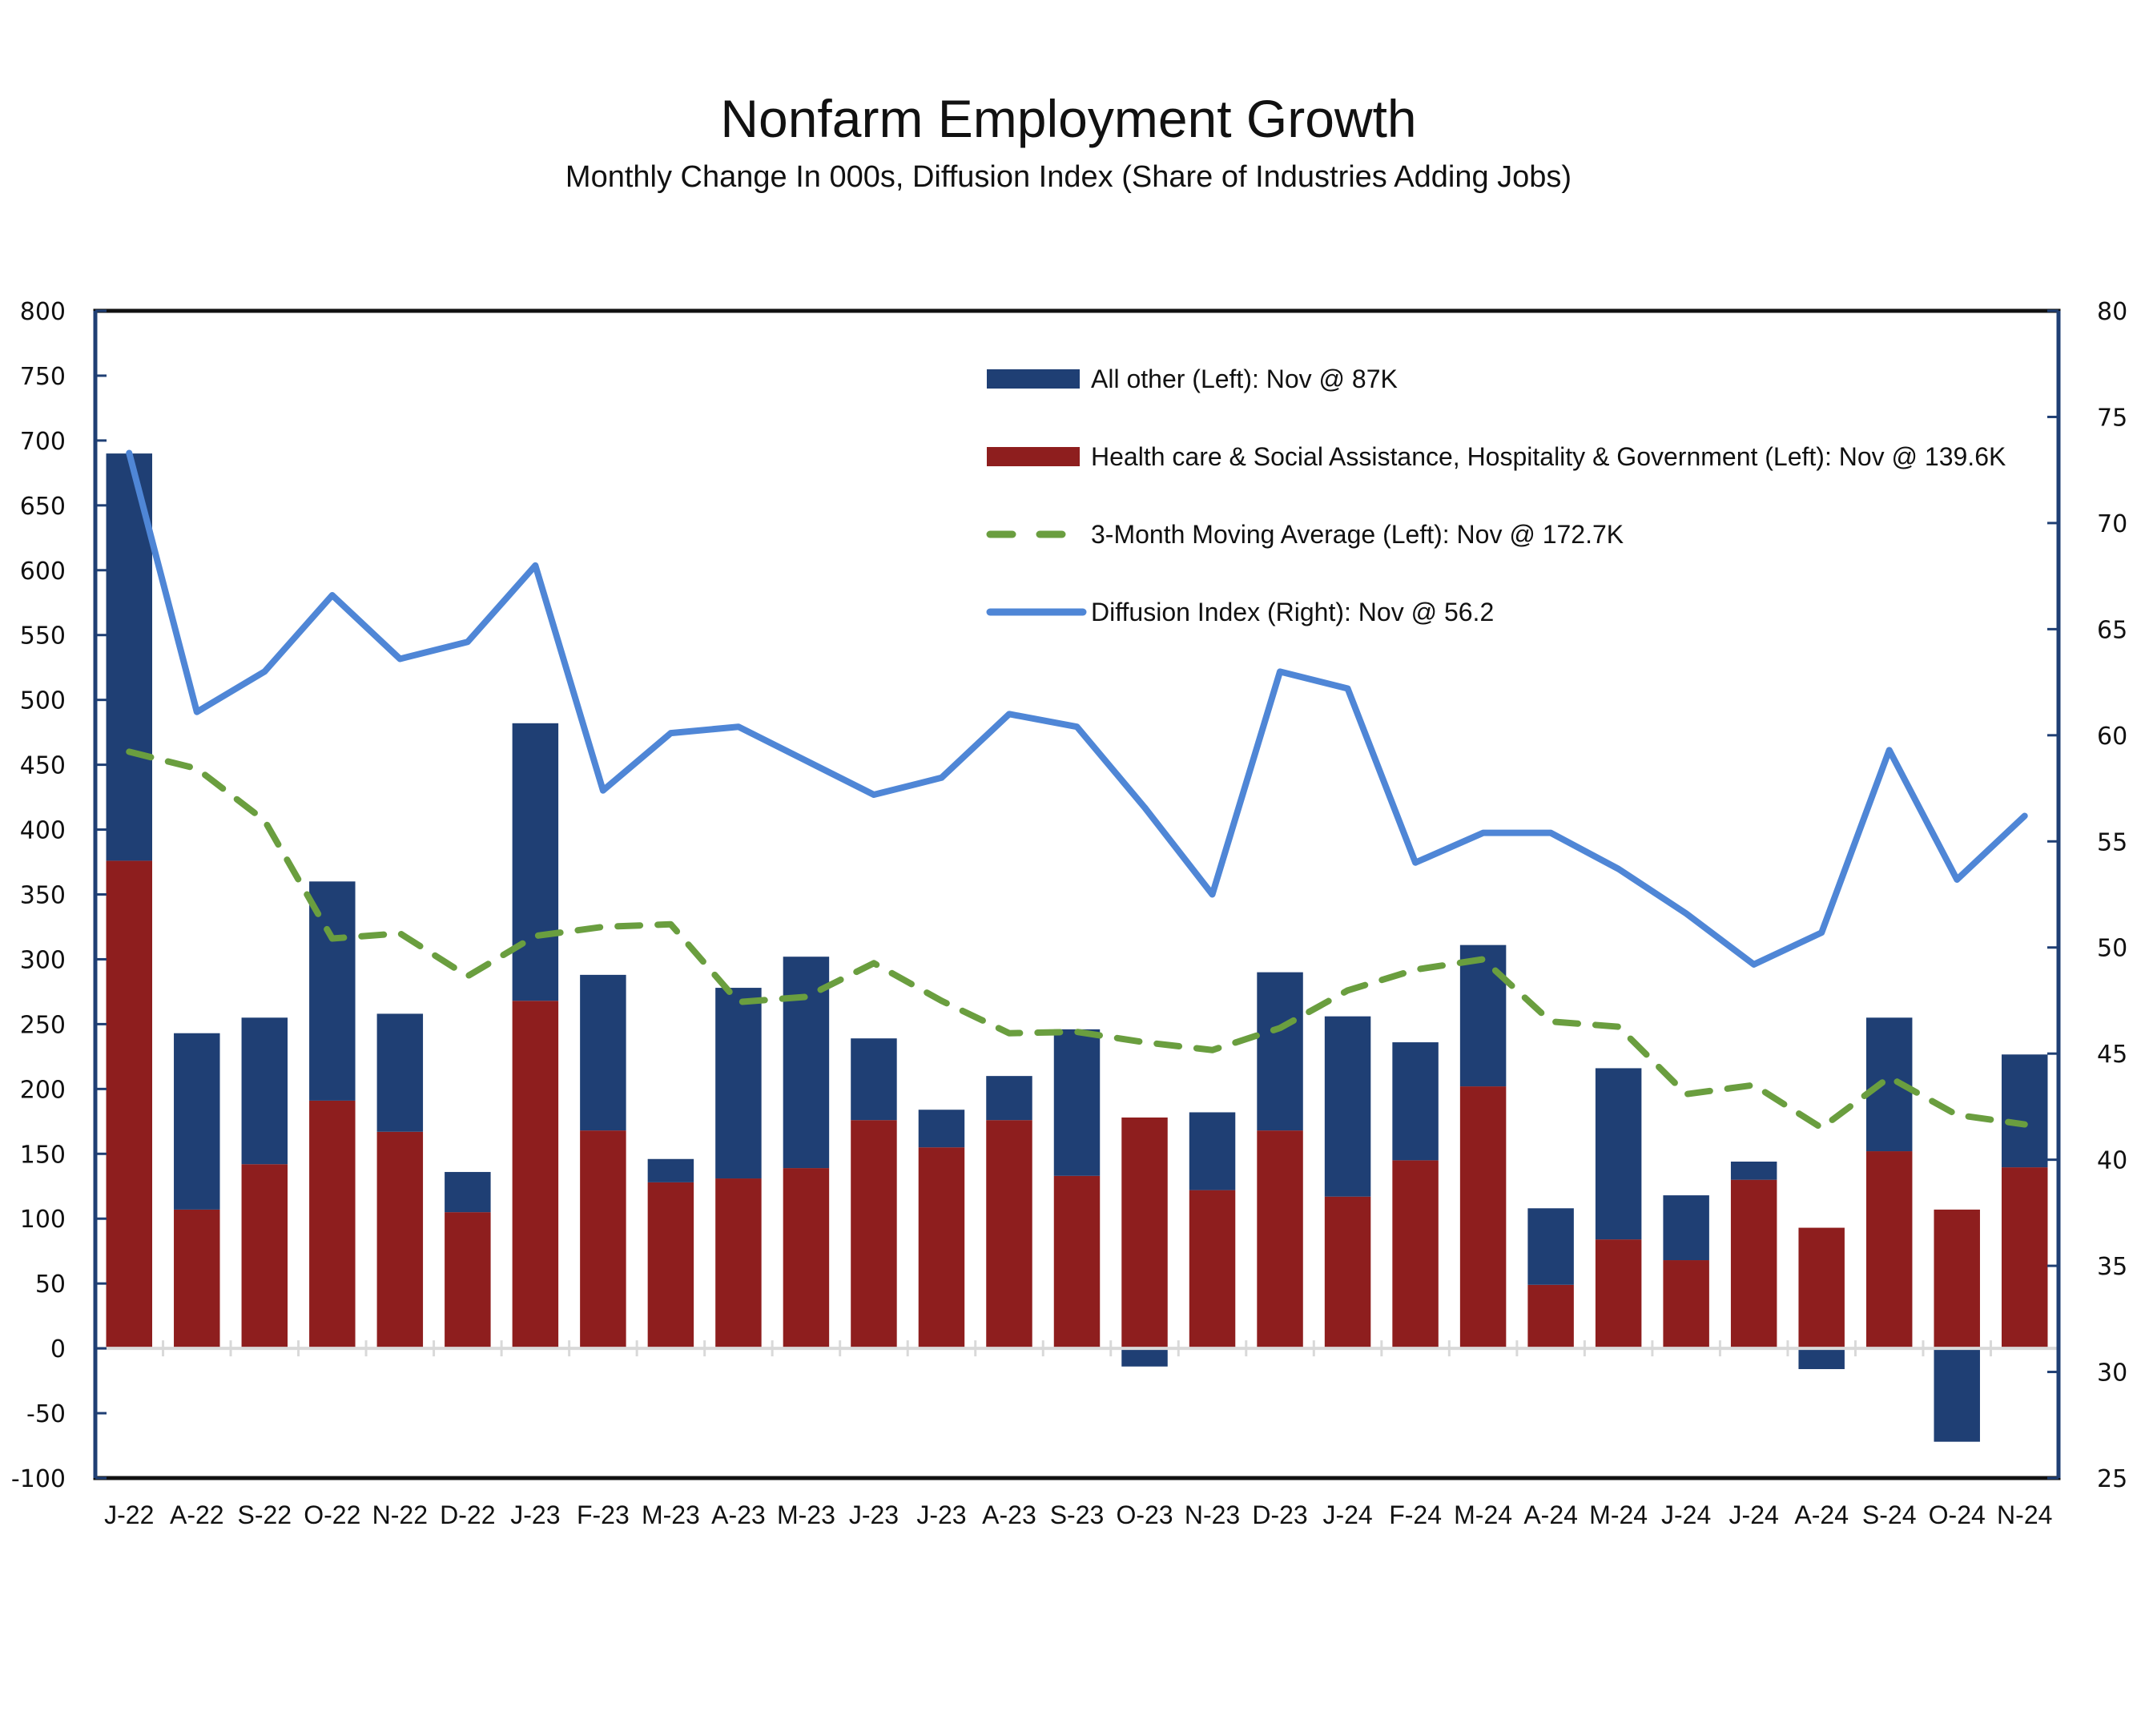  What do you see at coordinates (197, 1514) in the screenshot?
I see `x-tick-label: A-22` at bounding box center [197, 1514].